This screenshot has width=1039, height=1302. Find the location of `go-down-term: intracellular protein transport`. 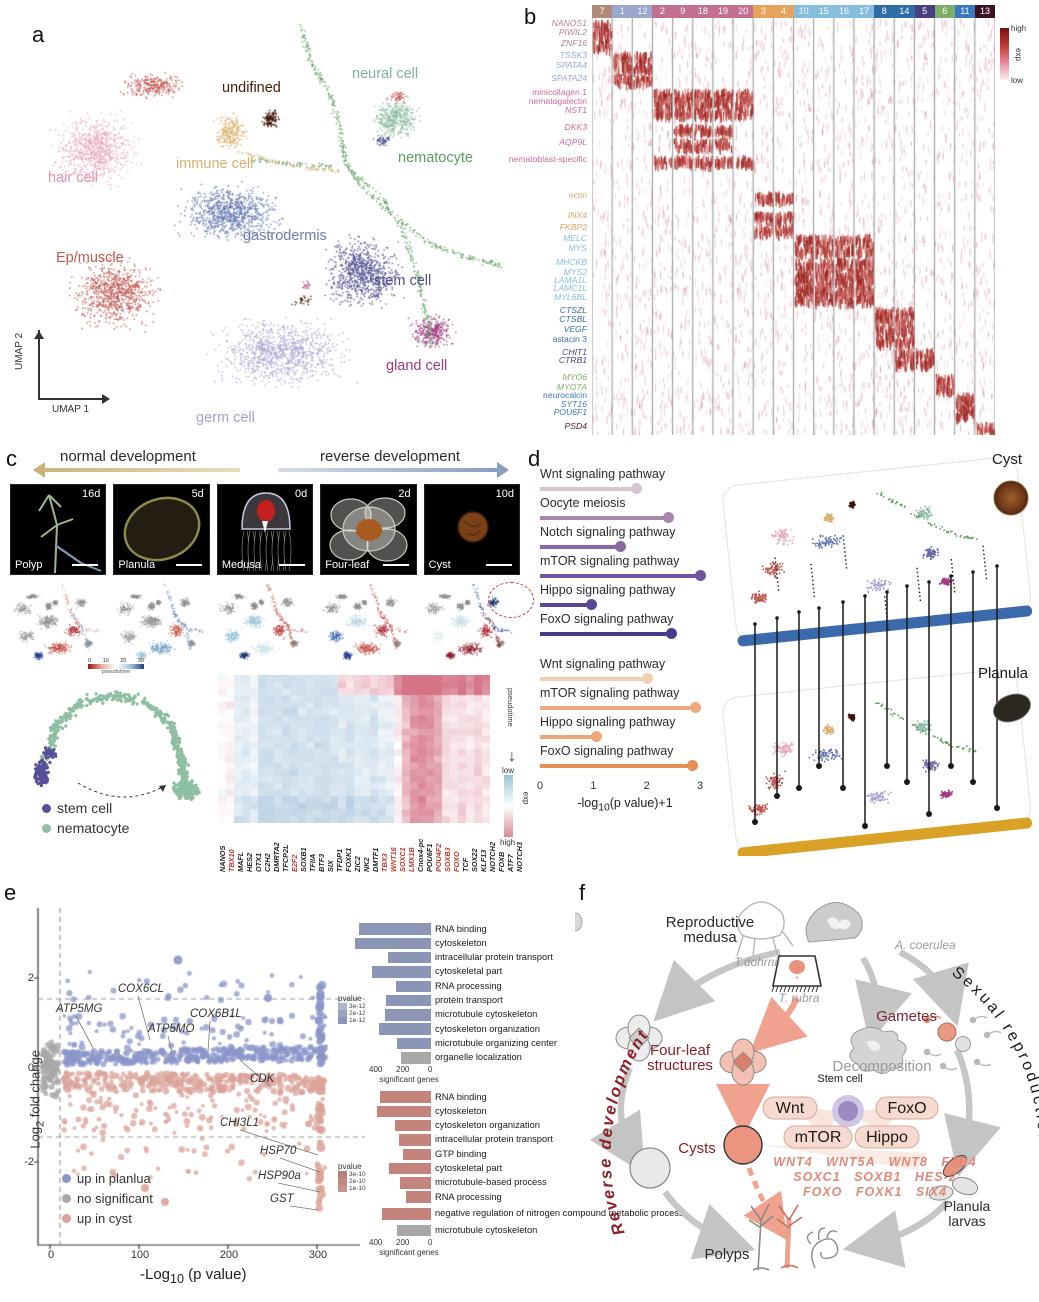

go-down-term: intracellular protein transport is located at coordinates (494, 1139).